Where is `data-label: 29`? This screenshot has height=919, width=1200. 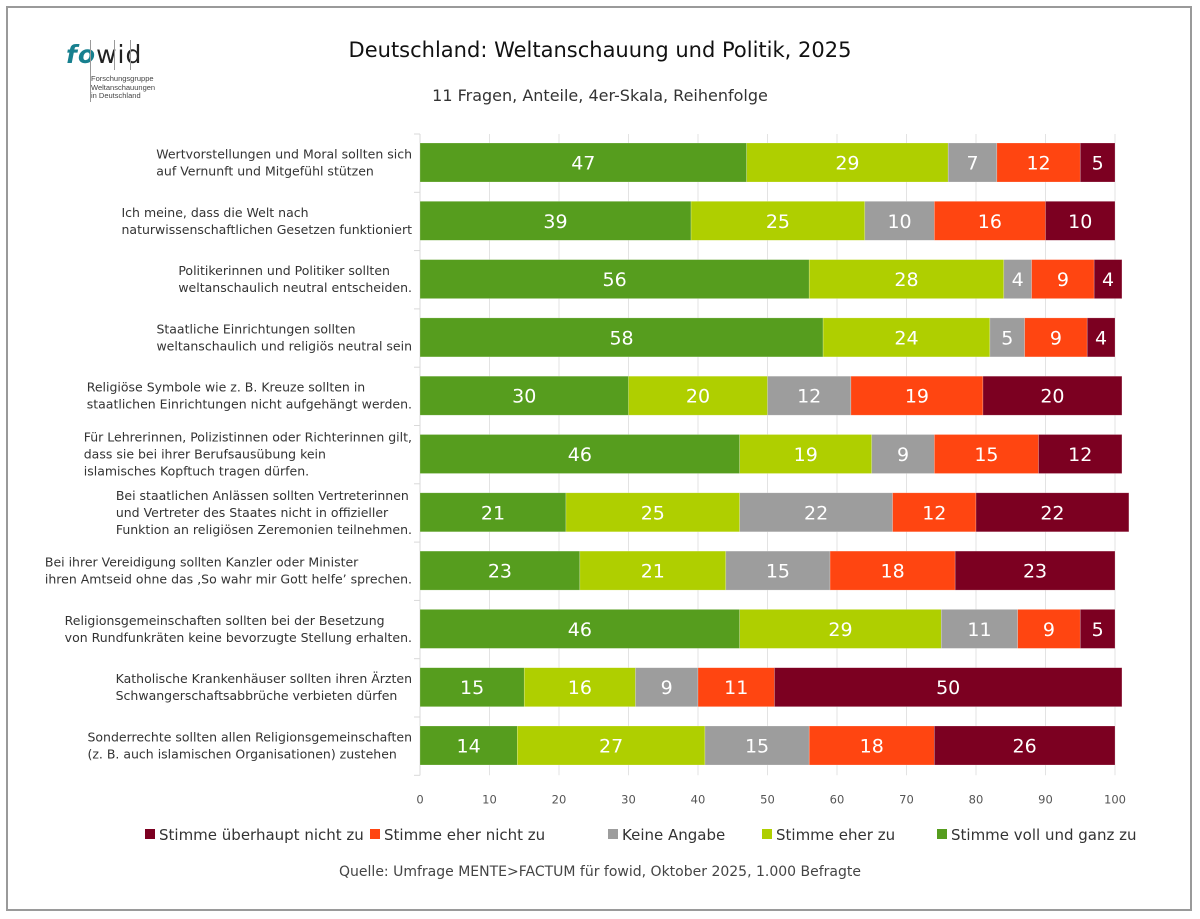
data-label: 29 is located at coordinates (840, 630).